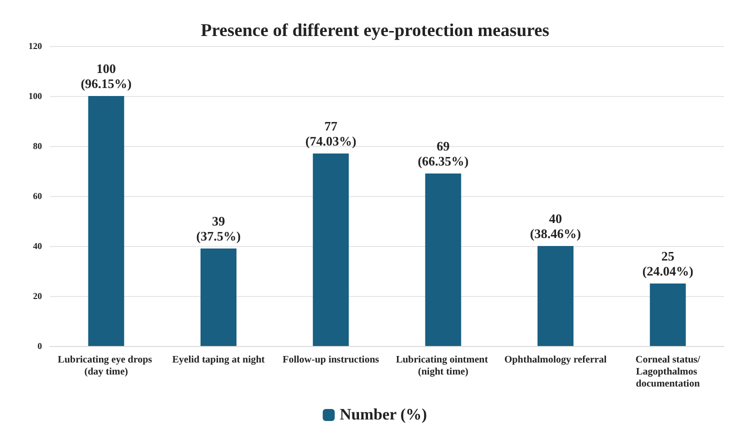  What do you see at coordinates (37, 196) in the screenshot?
I see `y-tick-label: 60` at bounding box center [37, 196].